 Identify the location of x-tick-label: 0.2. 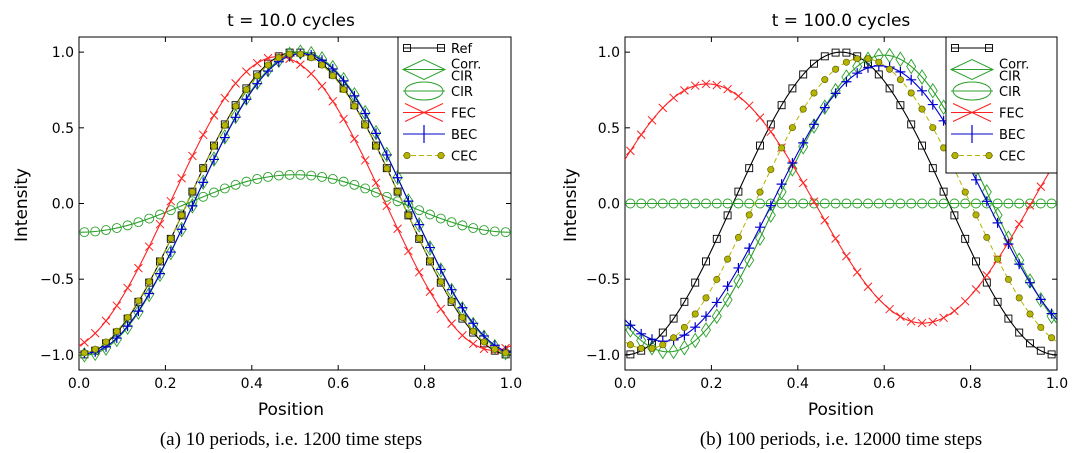
(165, 384).